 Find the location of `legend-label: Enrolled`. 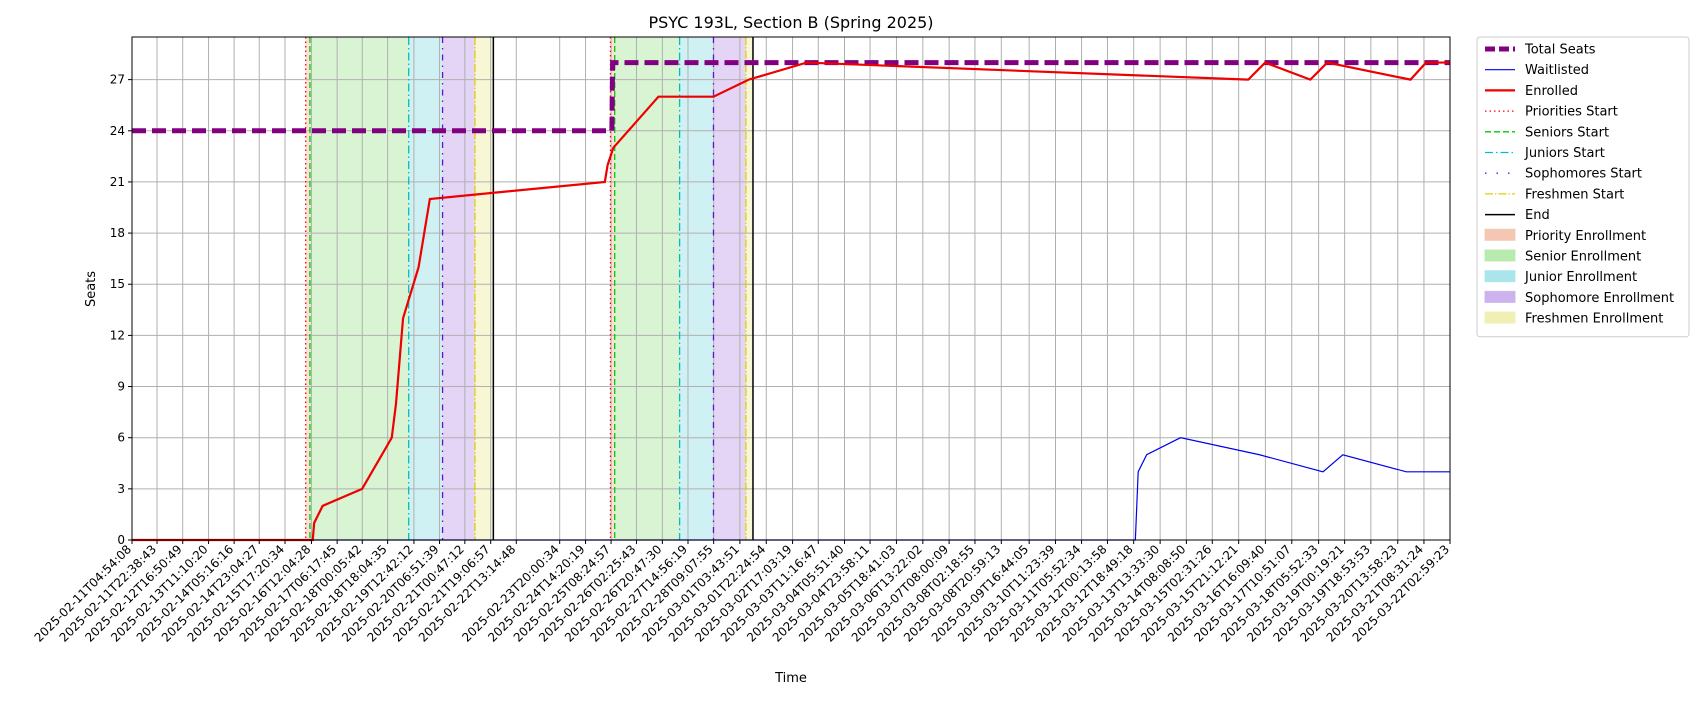

legend-label: Enrolled is located at coordinates (1551, 91).